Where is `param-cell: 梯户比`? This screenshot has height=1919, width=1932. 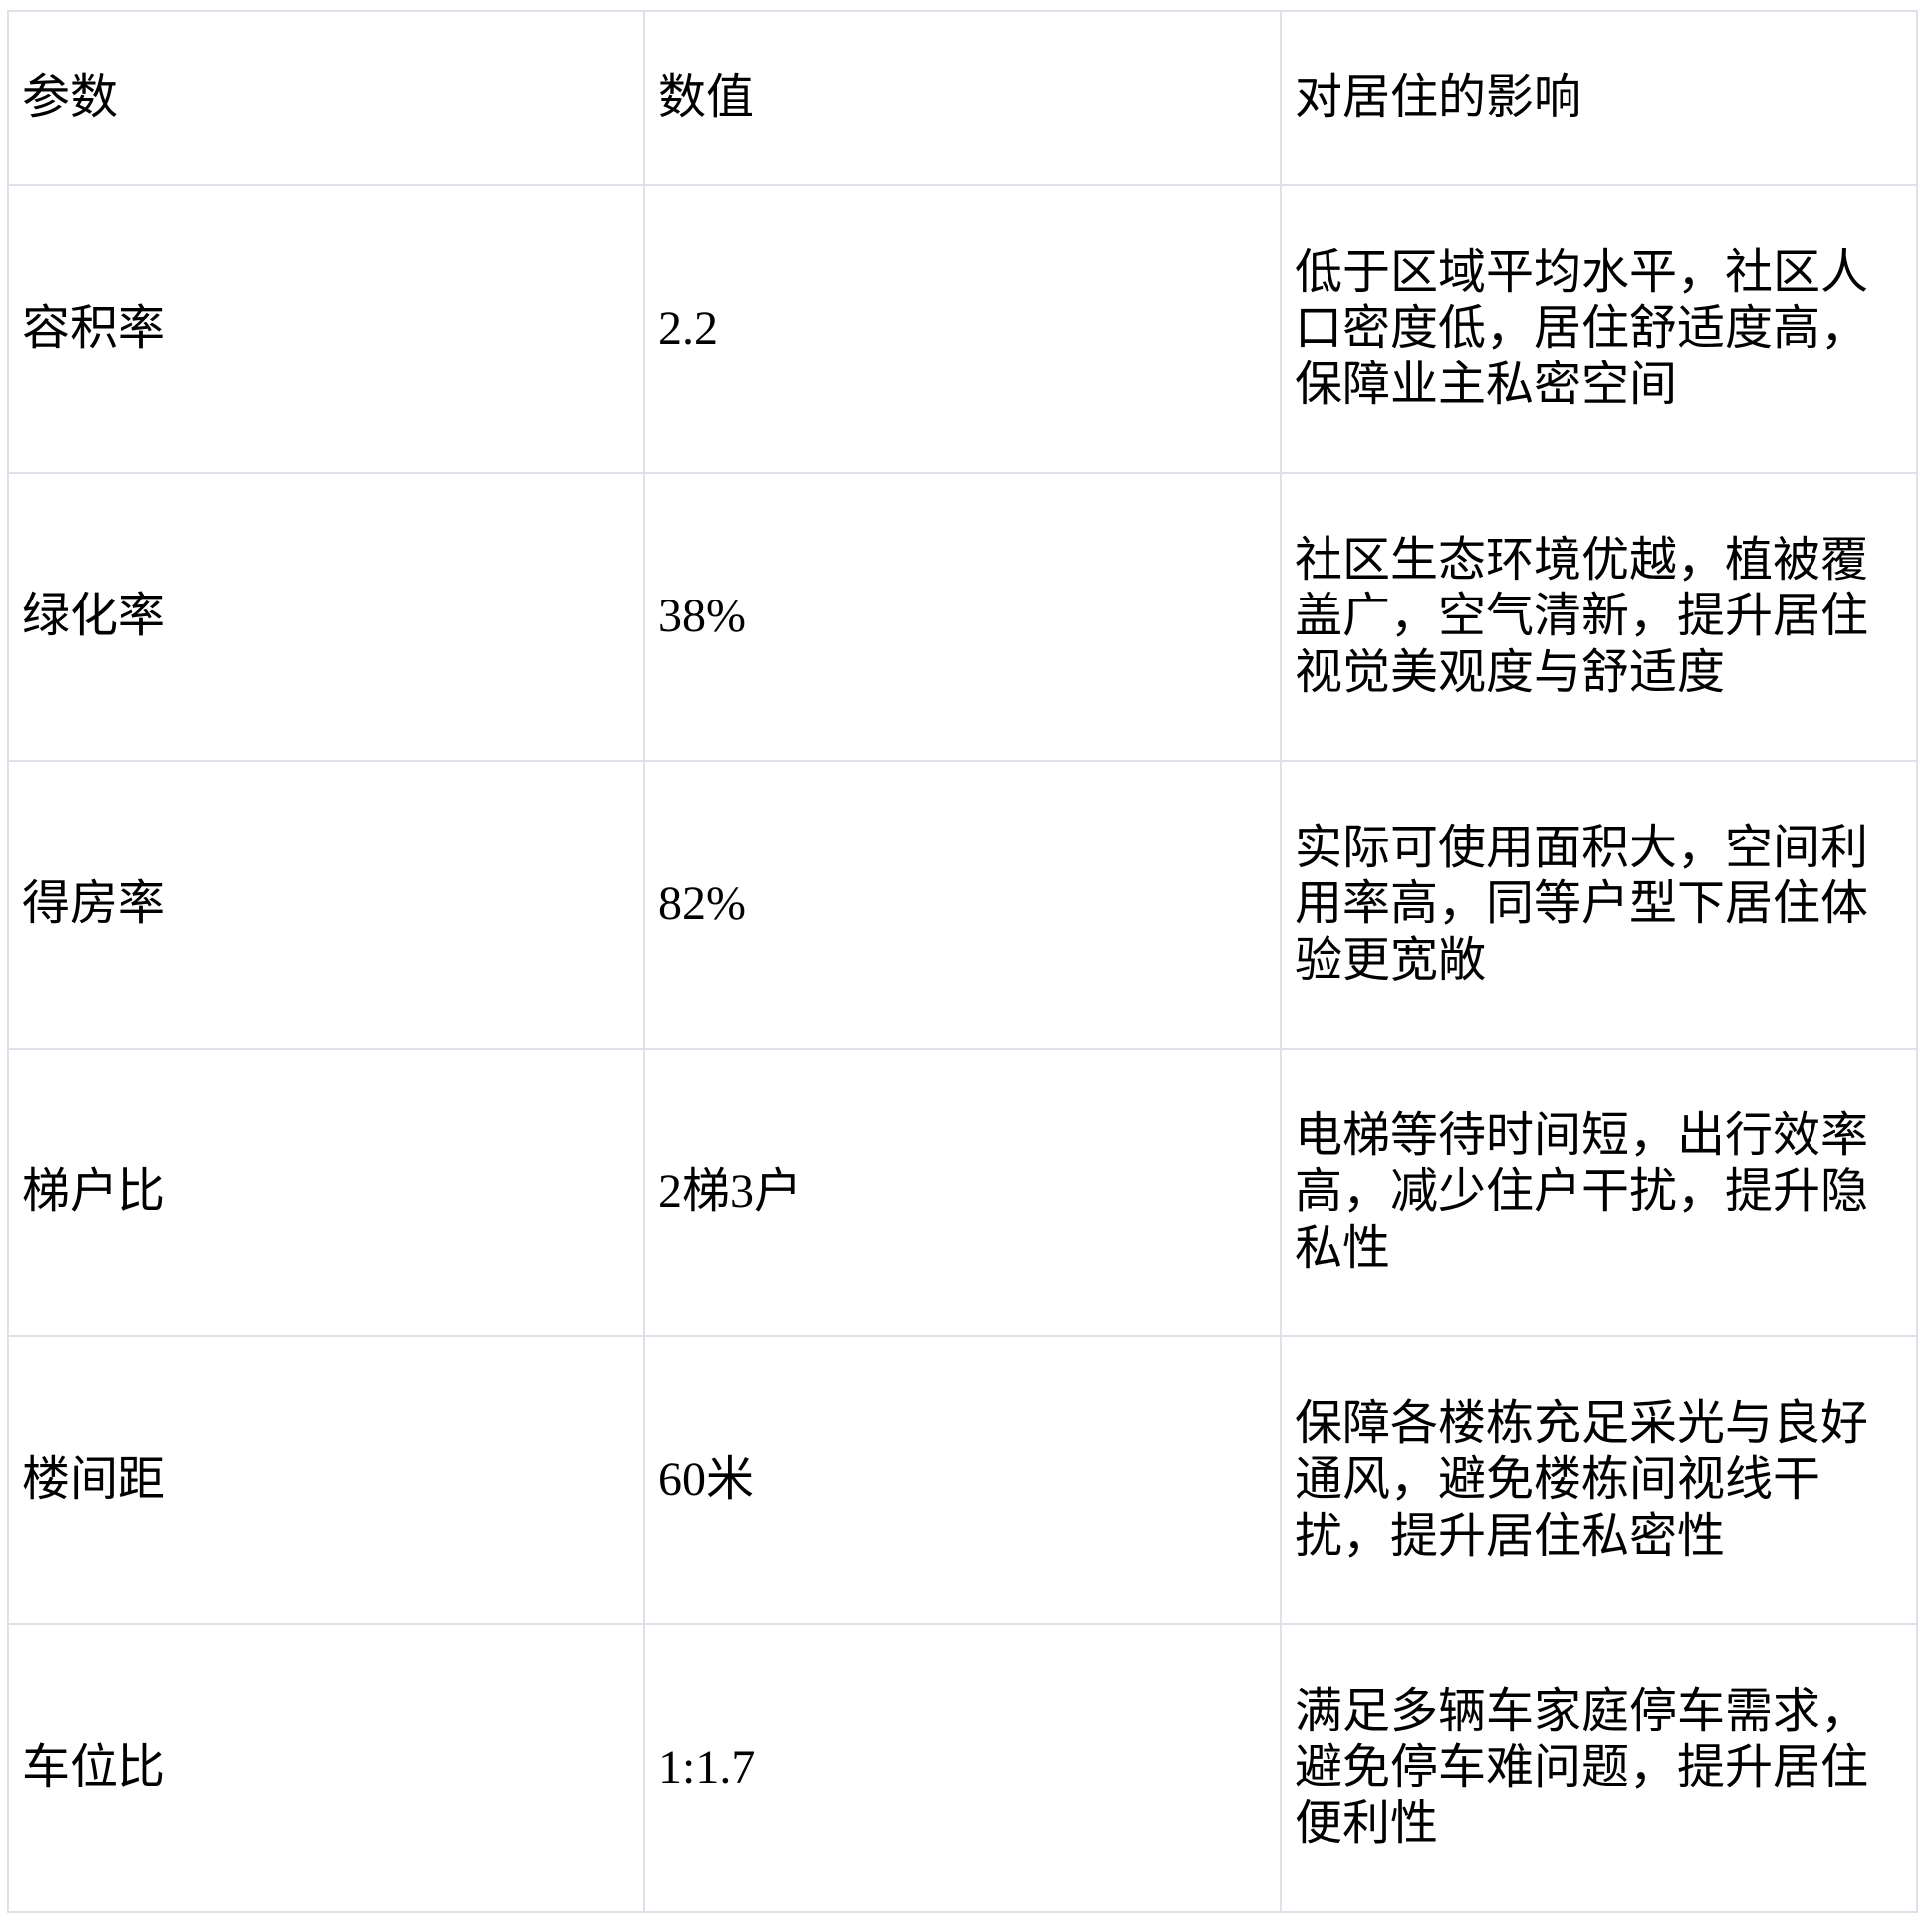
param-cell: 梯户比 is located at coordinates (326, 1193).